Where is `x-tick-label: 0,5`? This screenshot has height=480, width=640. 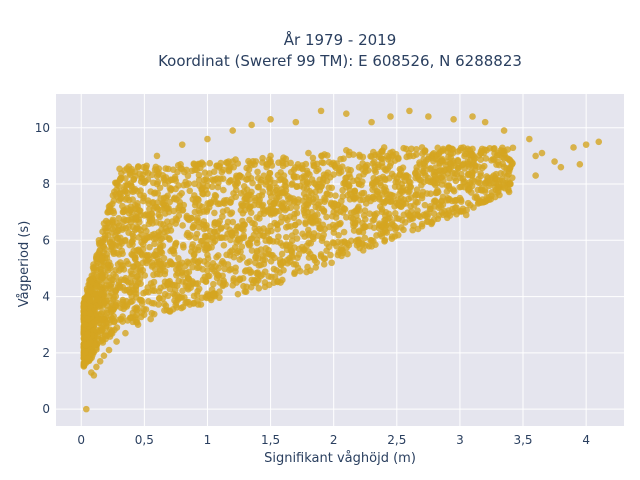
x-tick-label: 0,5 is located at coordinates (144, 440).